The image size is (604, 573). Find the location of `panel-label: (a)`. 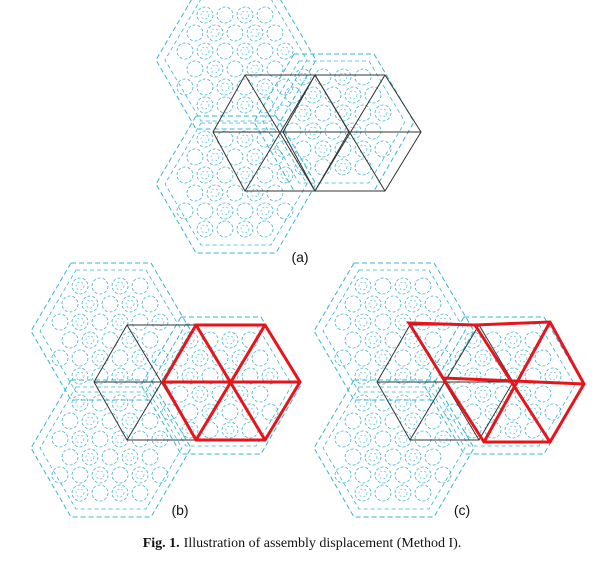

panel-label: (a) is located at coordinates (299, 257).